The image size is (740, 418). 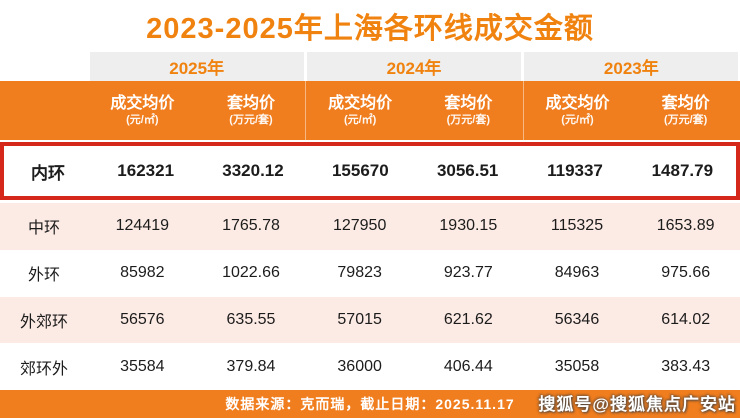 I want to click on source-note-bar: 数据来源：克而瑞，截止日期：2025.11.17, so click(x=370, y=404).